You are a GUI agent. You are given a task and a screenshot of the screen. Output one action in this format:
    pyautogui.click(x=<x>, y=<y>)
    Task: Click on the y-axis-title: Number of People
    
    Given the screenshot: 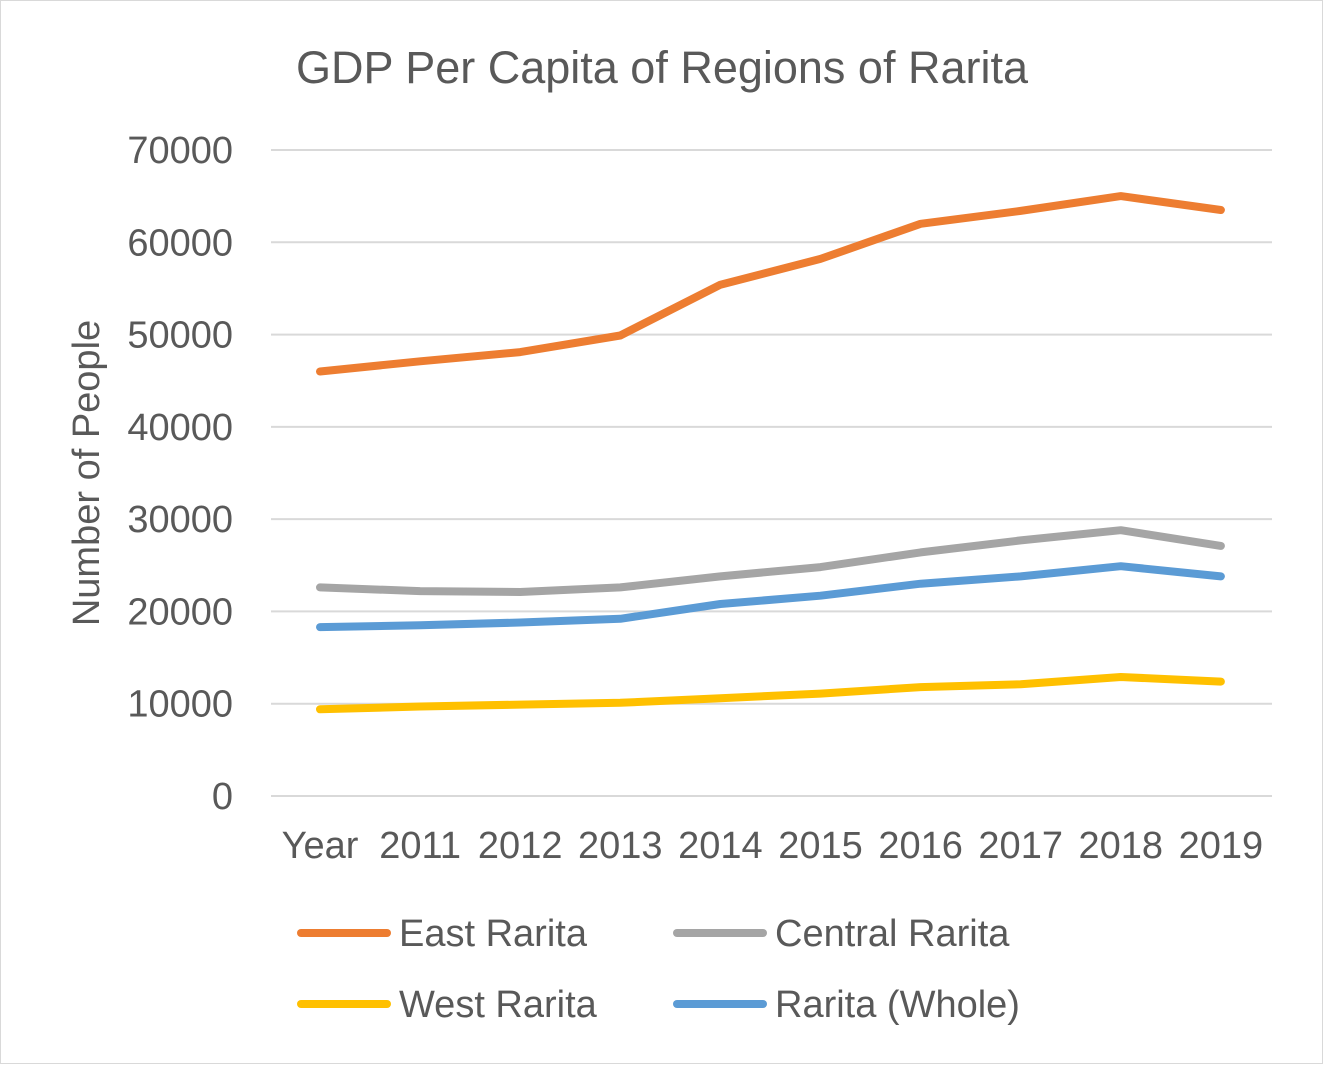 What is the action you would take?
    pyautogui.click(x=87, y=473)
    